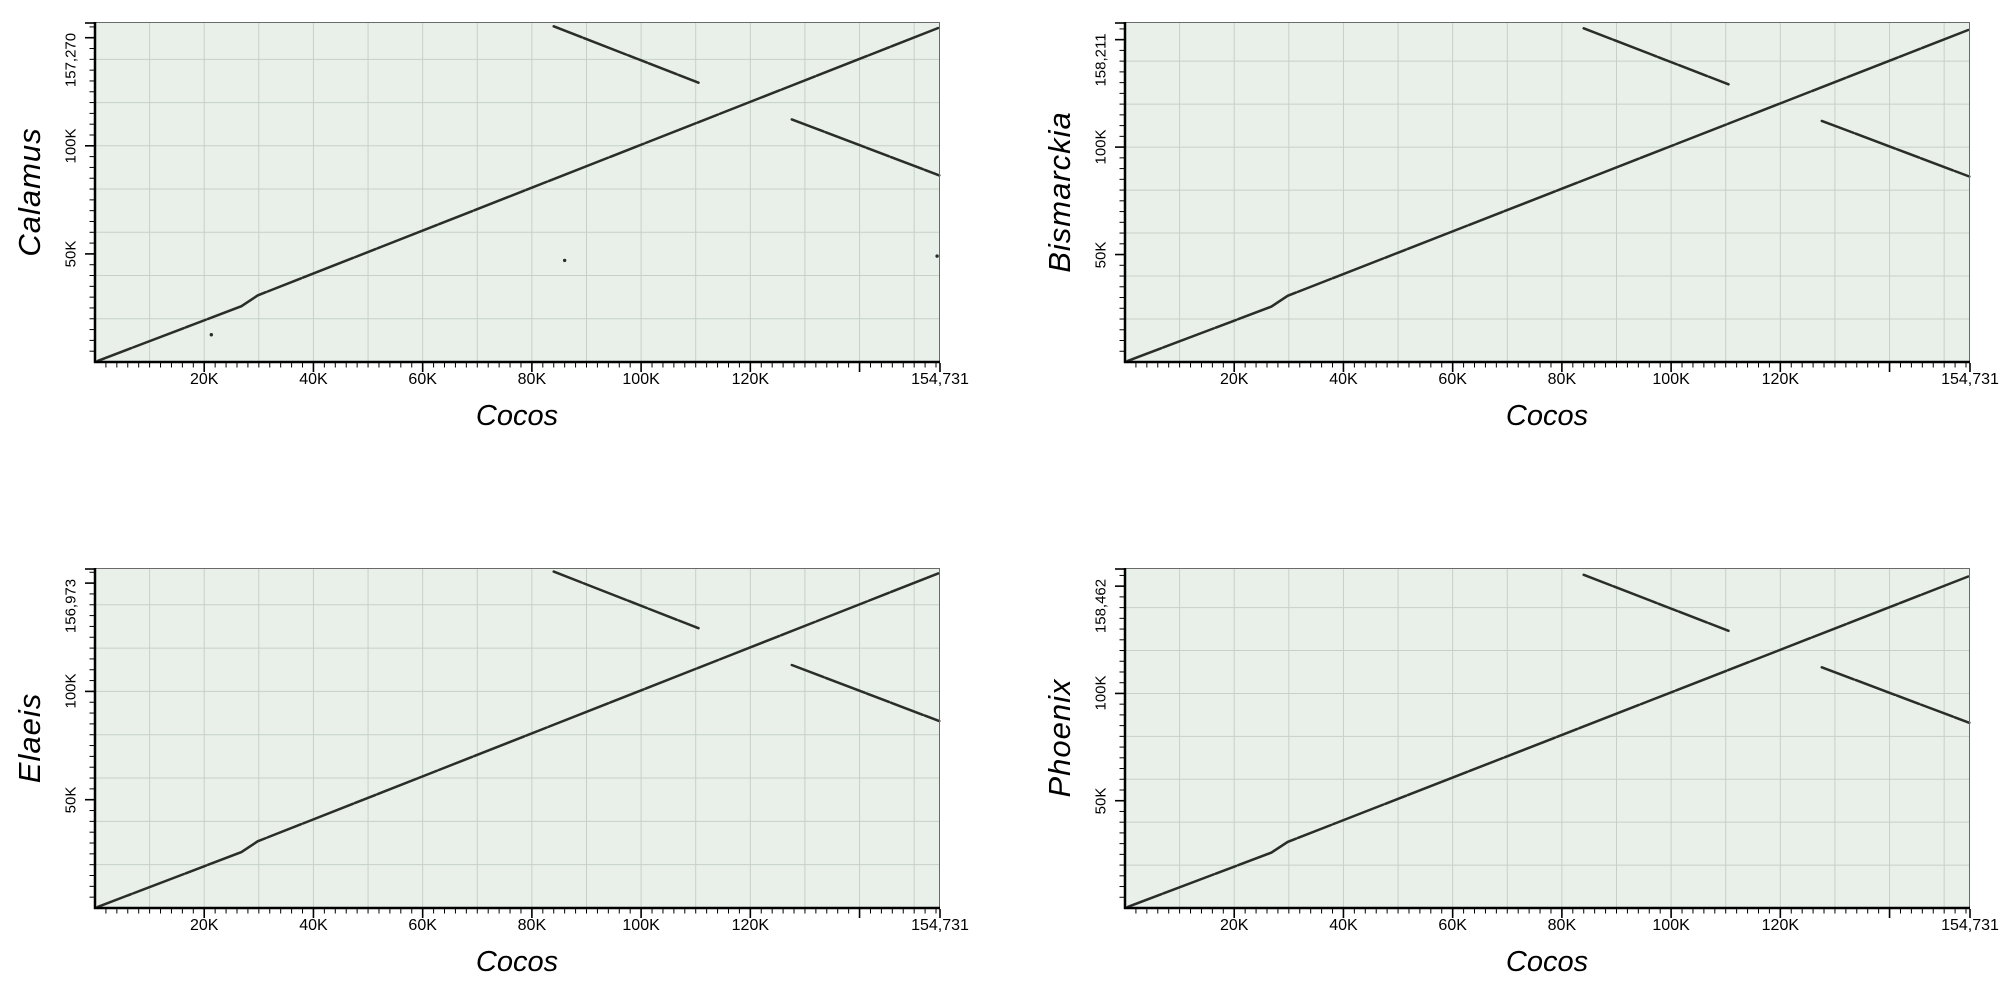 The width and height of the screenshot is (2000, 983). I want to click on y-axis-title: Bismarckia, so click(1059, 192).